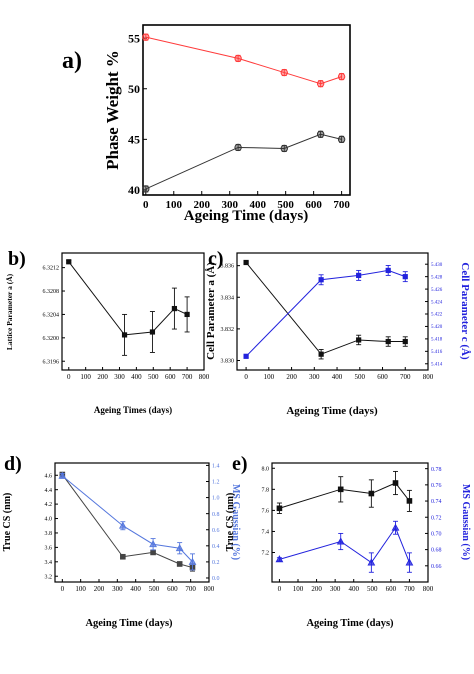 This screenshot has height=674, width=474. Describe the element at coordinates (49, 577) in the screenshot. I see `y-tick-label: 3.2` at that location.